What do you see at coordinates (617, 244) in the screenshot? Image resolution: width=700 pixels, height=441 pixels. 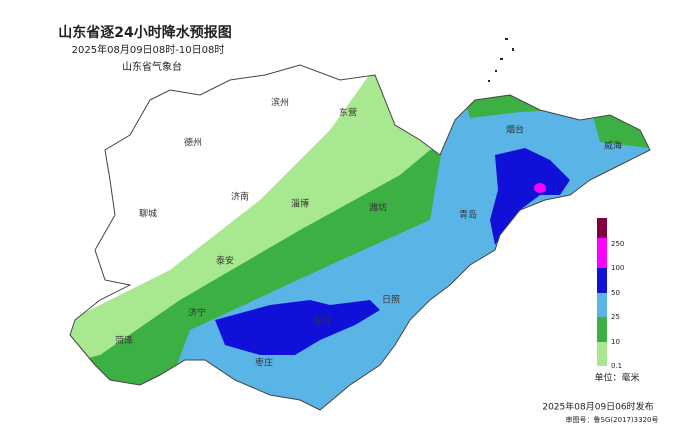 I see `legend-label: 250` at bounding box center [617, 244].